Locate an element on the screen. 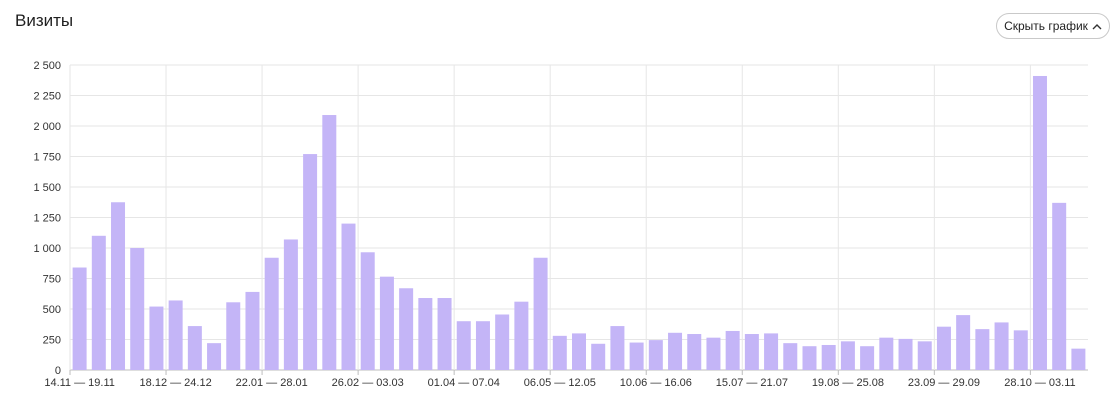  y-tick-label: 500 is located at coordinates (52, 310).